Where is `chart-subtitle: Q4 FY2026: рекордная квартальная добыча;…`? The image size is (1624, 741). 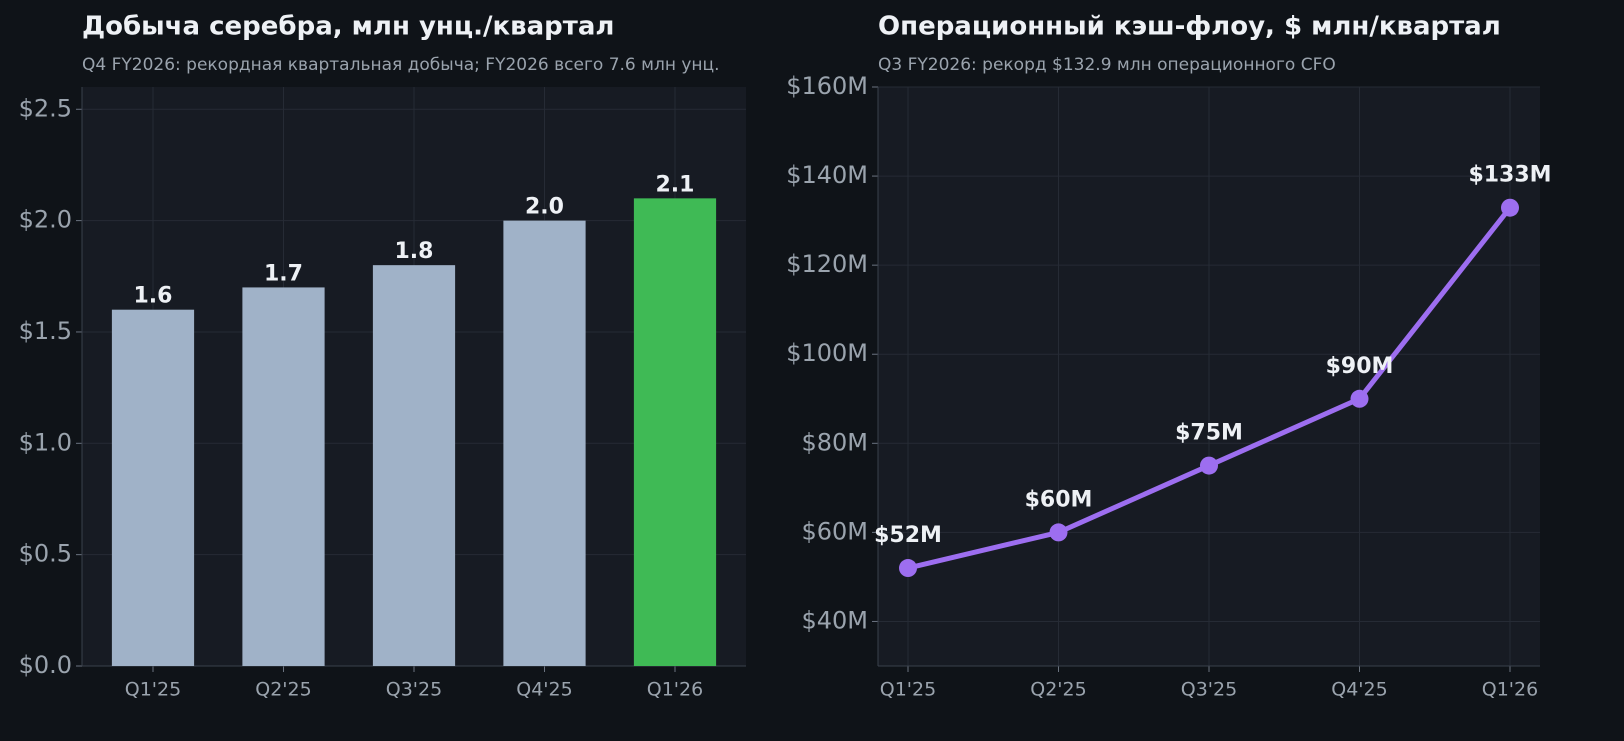 chart-subtitle: Q4 FY2026: рекордная квартальная добыча;… is located at coordinates (401, 65).